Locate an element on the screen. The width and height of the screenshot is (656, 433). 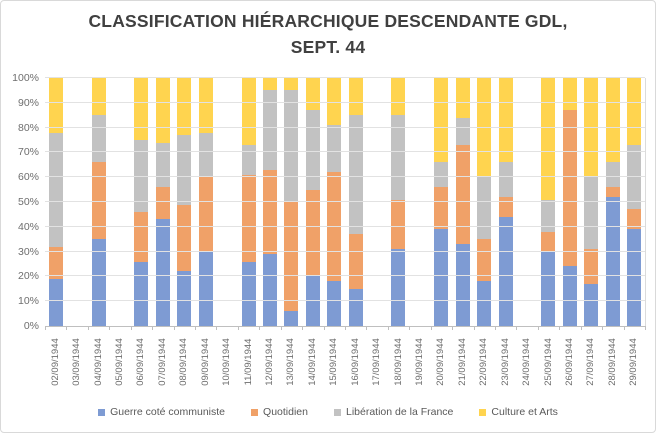
x-axis-label: 27/09/1944 is located at coordinates (591, 362).